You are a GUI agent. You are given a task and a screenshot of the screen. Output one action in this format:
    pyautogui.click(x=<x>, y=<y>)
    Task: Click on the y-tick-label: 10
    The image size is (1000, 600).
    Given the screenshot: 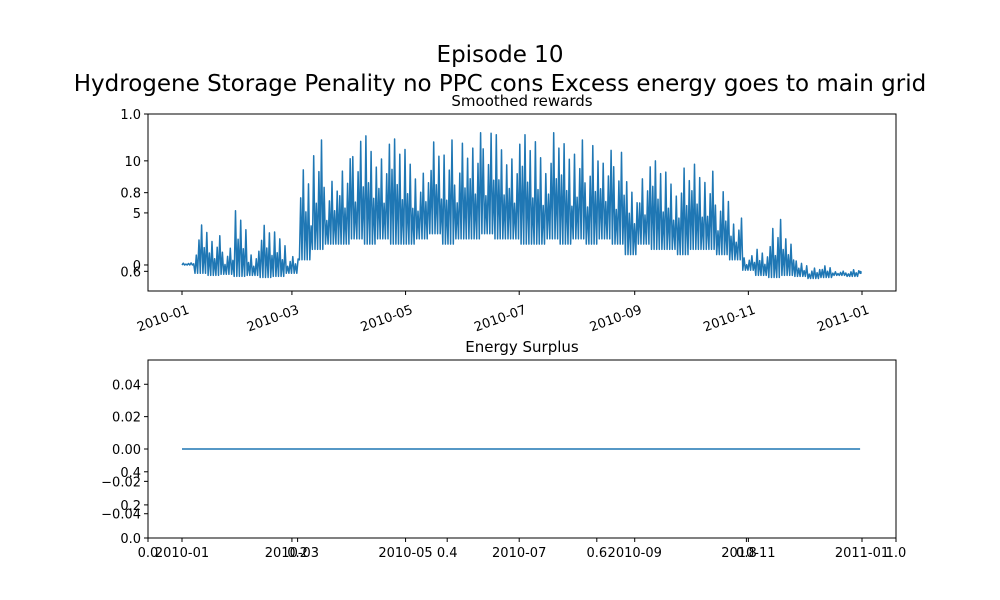 What is the action you would take?
    pyautogui.click(x=132, y=162)
    